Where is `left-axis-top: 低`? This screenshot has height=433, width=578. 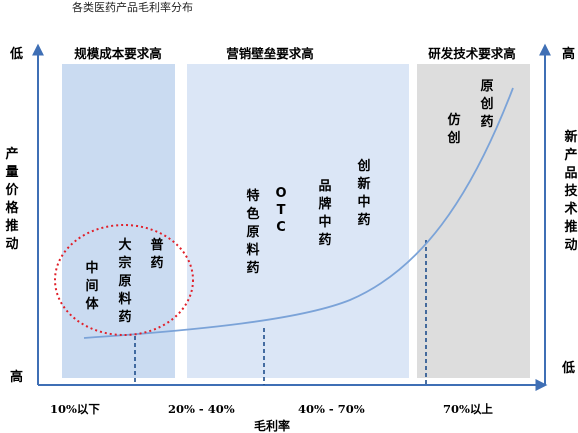 left-axis-top: 低 is located at coordinates (16, 54).